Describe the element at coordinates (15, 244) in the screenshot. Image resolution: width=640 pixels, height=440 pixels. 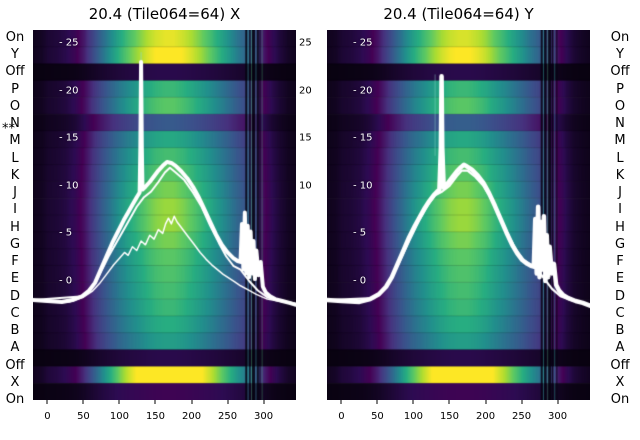
I see `left-axis-label-g-12: G` at that location.